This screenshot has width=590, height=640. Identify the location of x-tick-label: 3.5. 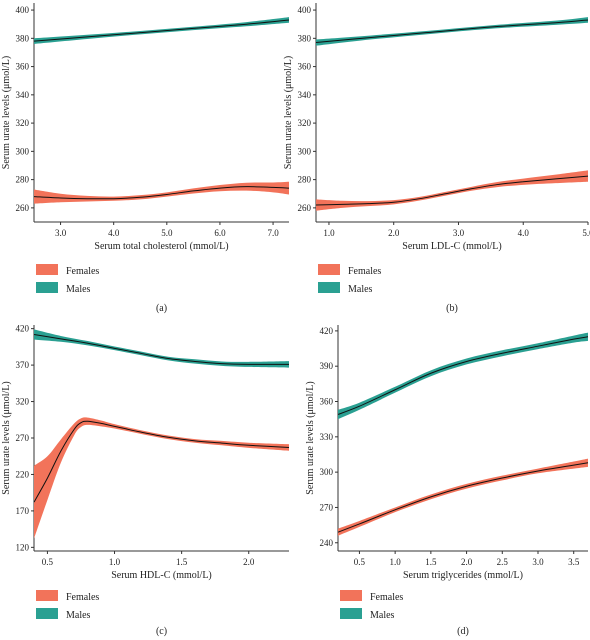
(574, 562).